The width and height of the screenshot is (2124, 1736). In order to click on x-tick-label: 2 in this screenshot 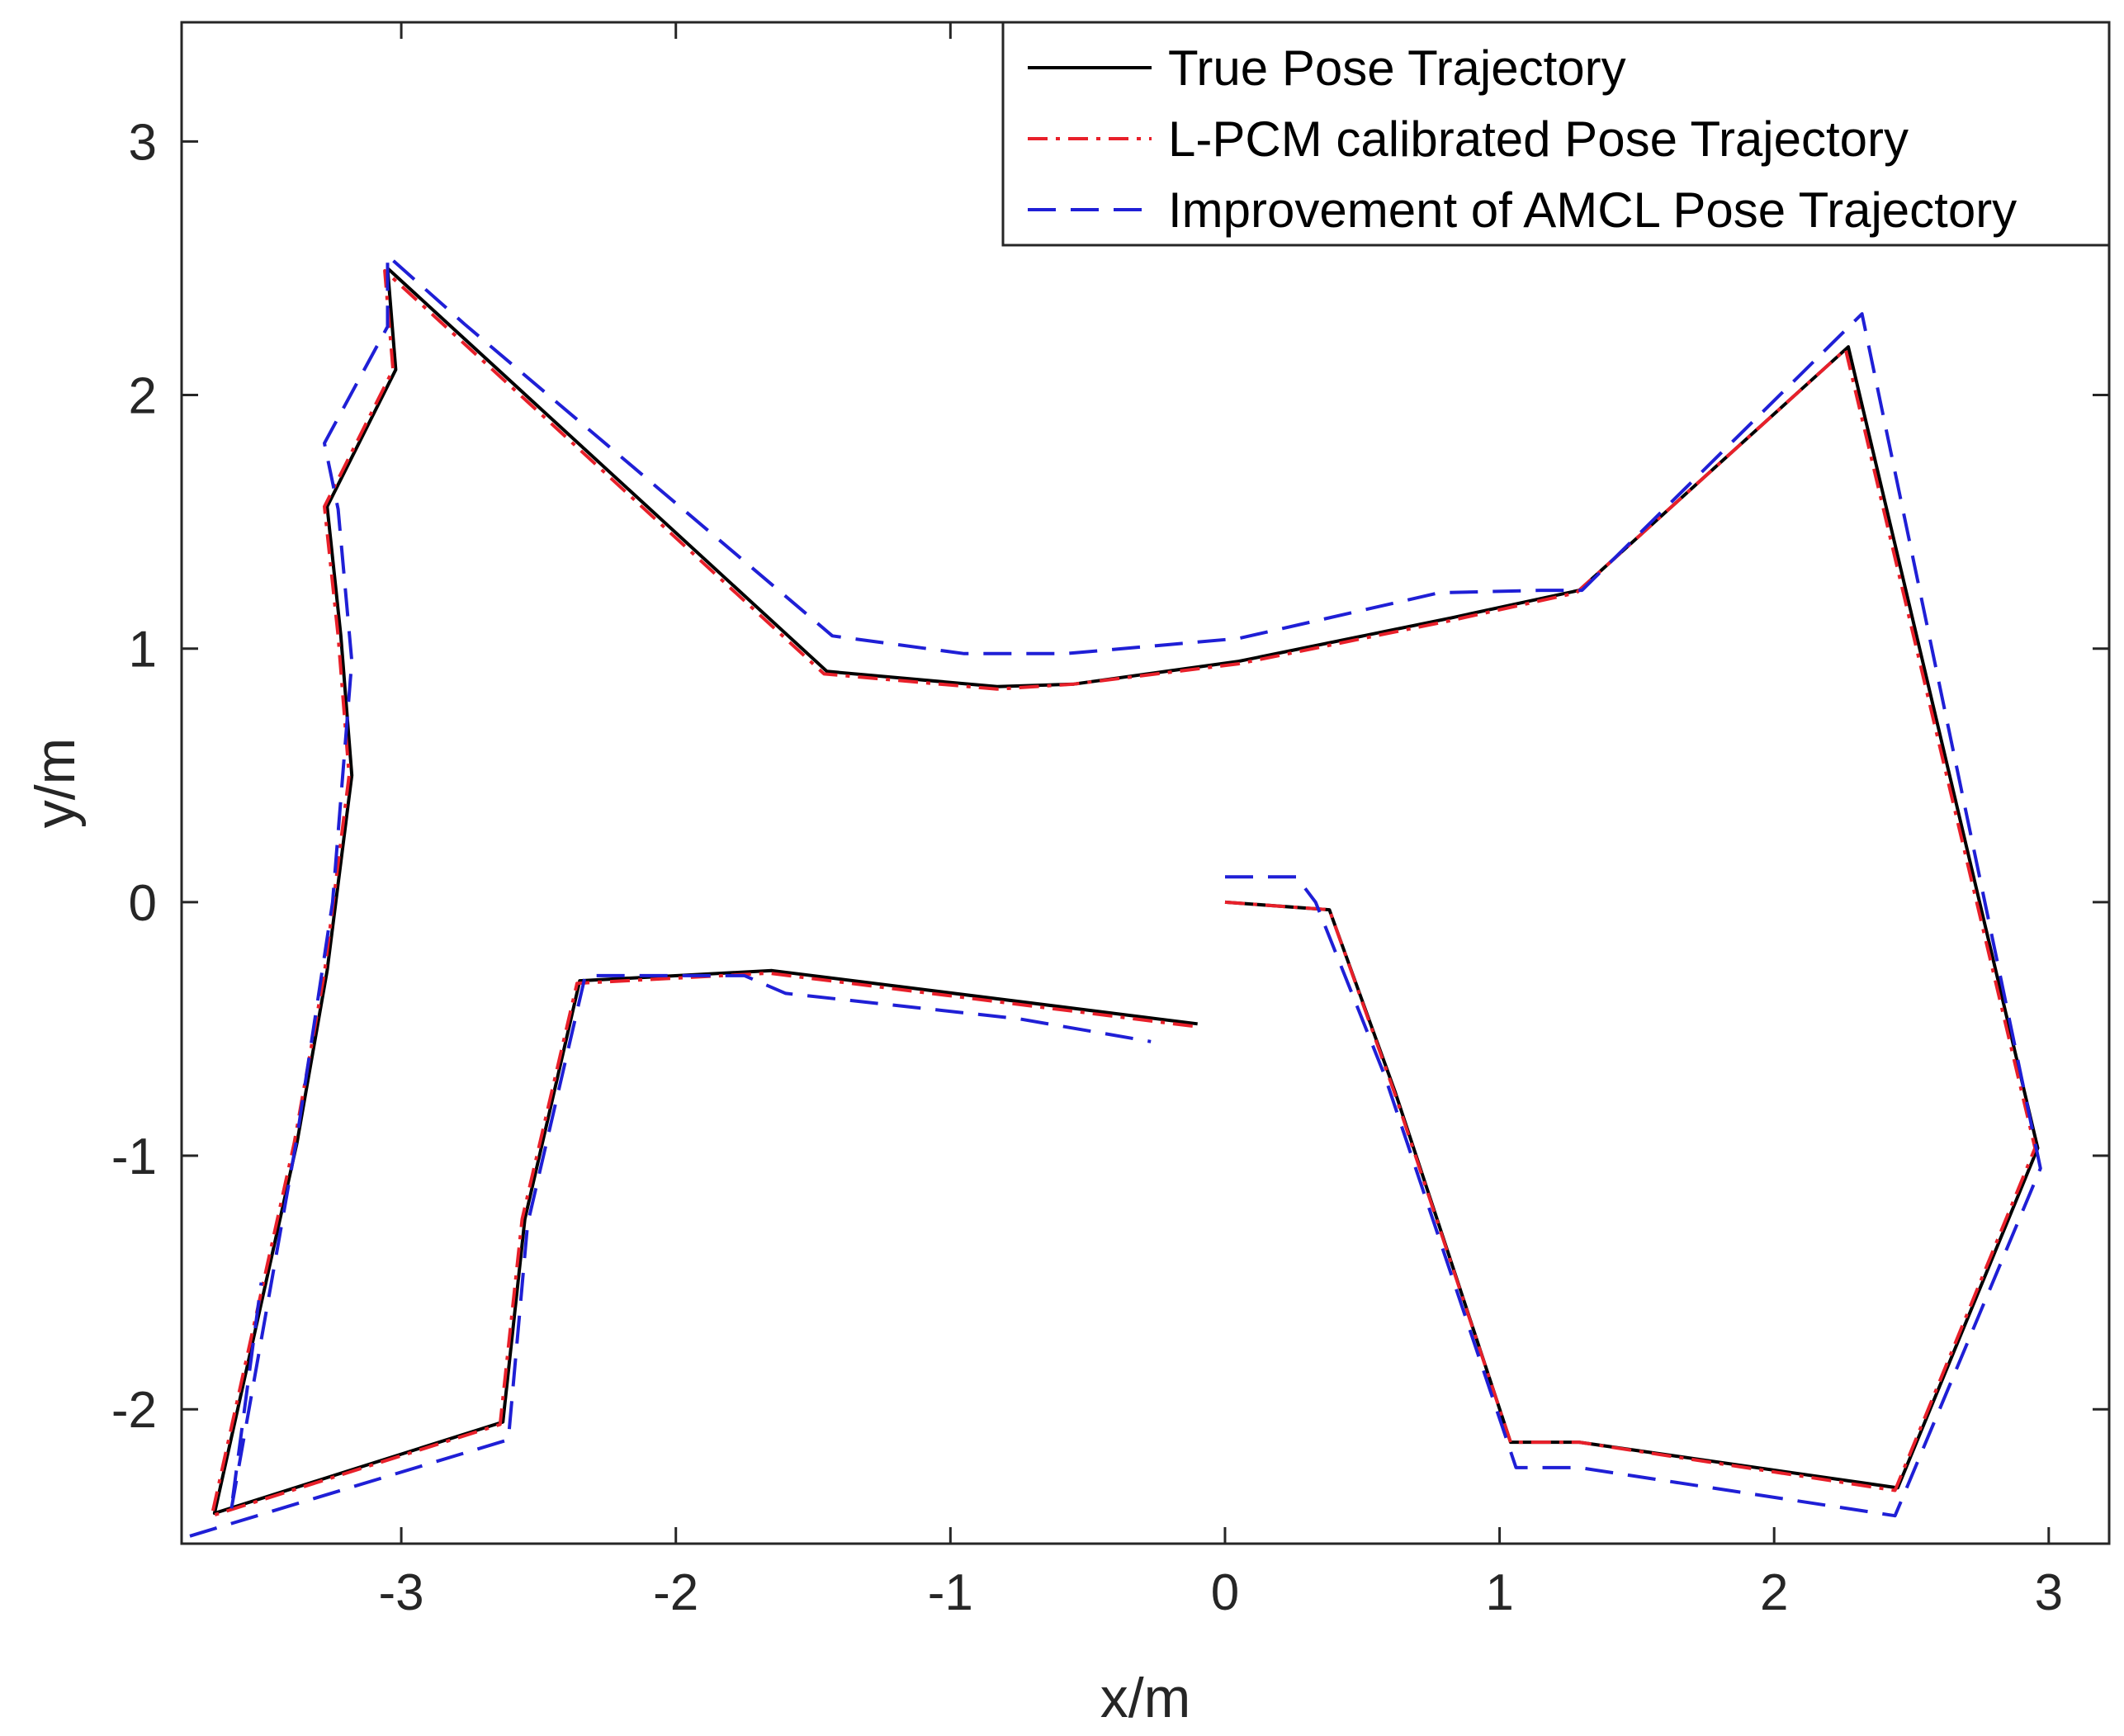, I will do `click(1774, 1592)`.